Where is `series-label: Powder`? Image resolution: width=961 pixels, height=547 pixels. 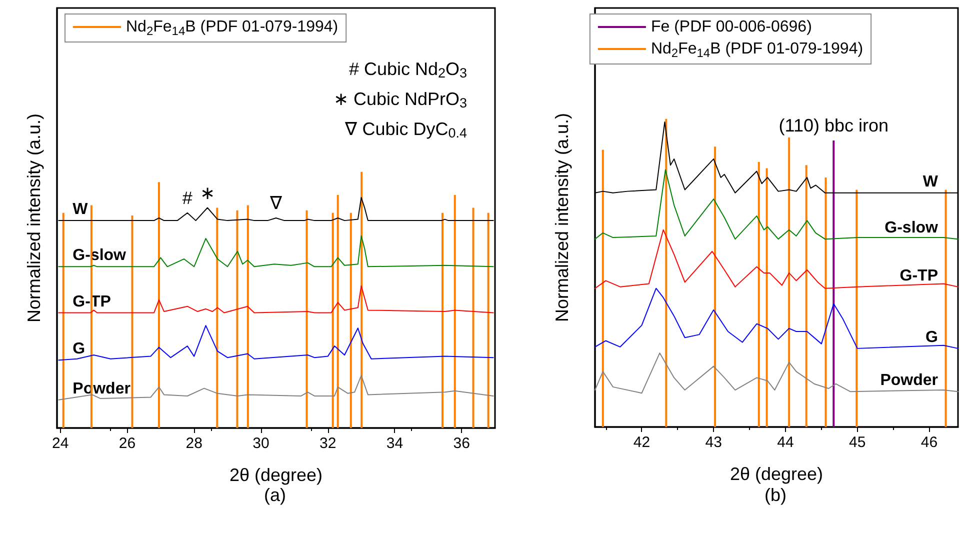
series-label: Powder is located at coordinates (909, 381).